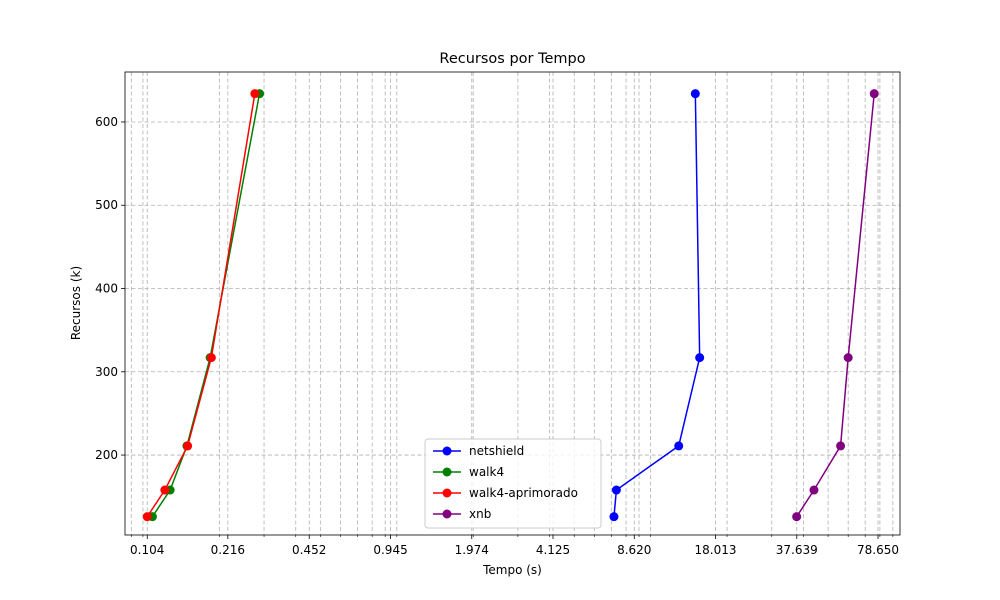 The image size is (1000, 600). I want to click on legend-label: netshield, so click(496, 451).